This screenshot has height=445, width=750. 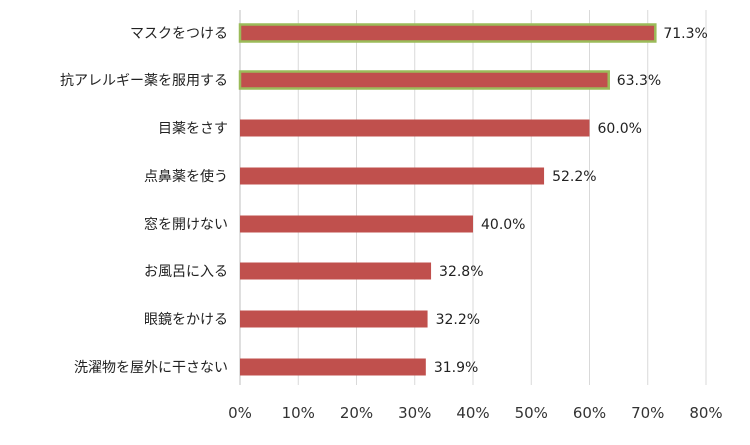 What do you see at coordinates (458, 320) in the screenshot?
I see `value-label: 32.2%` at bounding box center [458, 320].